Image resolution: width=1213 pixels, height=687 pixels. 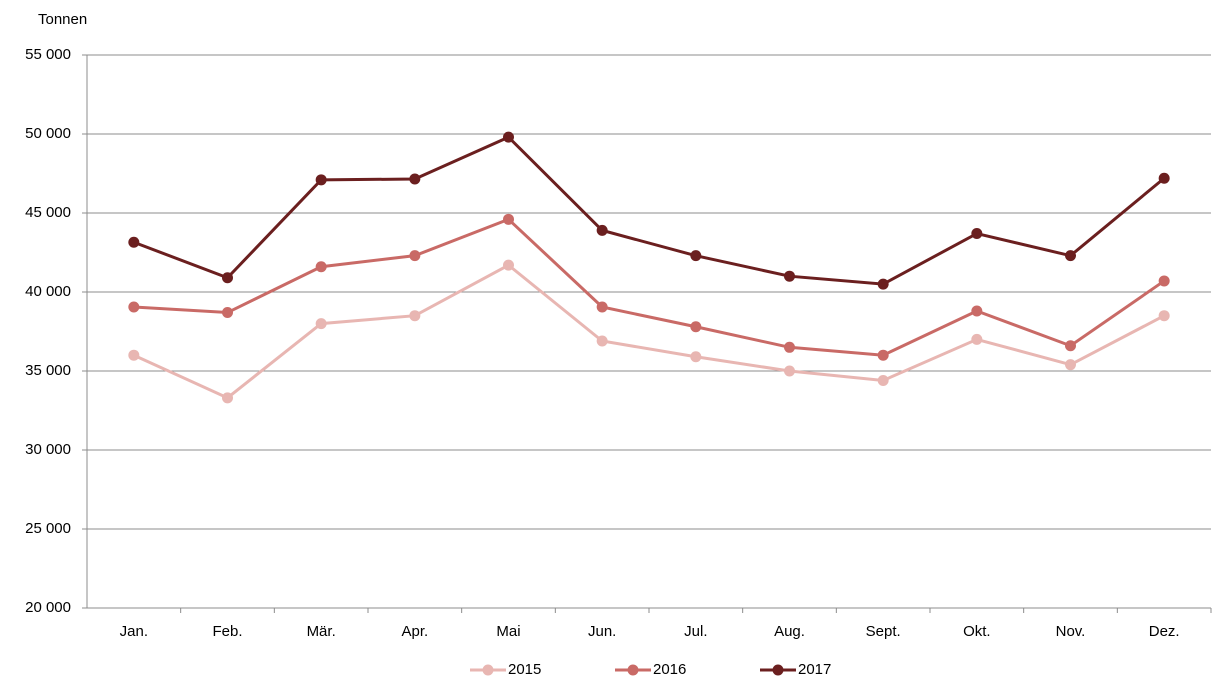 What do you see at coordinates (414, 631) in the screenshot?
I see `x-tick-label: Apr.` at bounding box center [414, 631].